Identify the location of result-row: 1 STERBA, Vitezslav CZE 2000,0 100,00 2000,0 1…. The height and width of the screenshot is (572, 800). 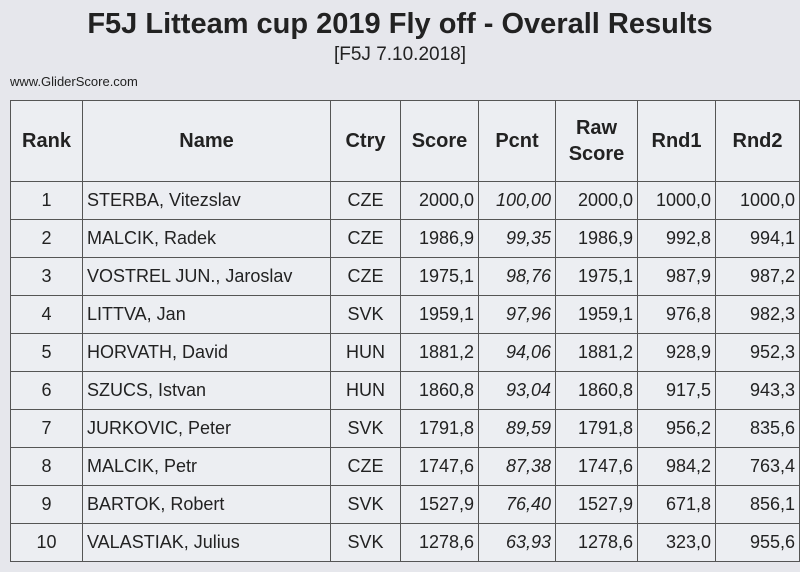
(405, 200).